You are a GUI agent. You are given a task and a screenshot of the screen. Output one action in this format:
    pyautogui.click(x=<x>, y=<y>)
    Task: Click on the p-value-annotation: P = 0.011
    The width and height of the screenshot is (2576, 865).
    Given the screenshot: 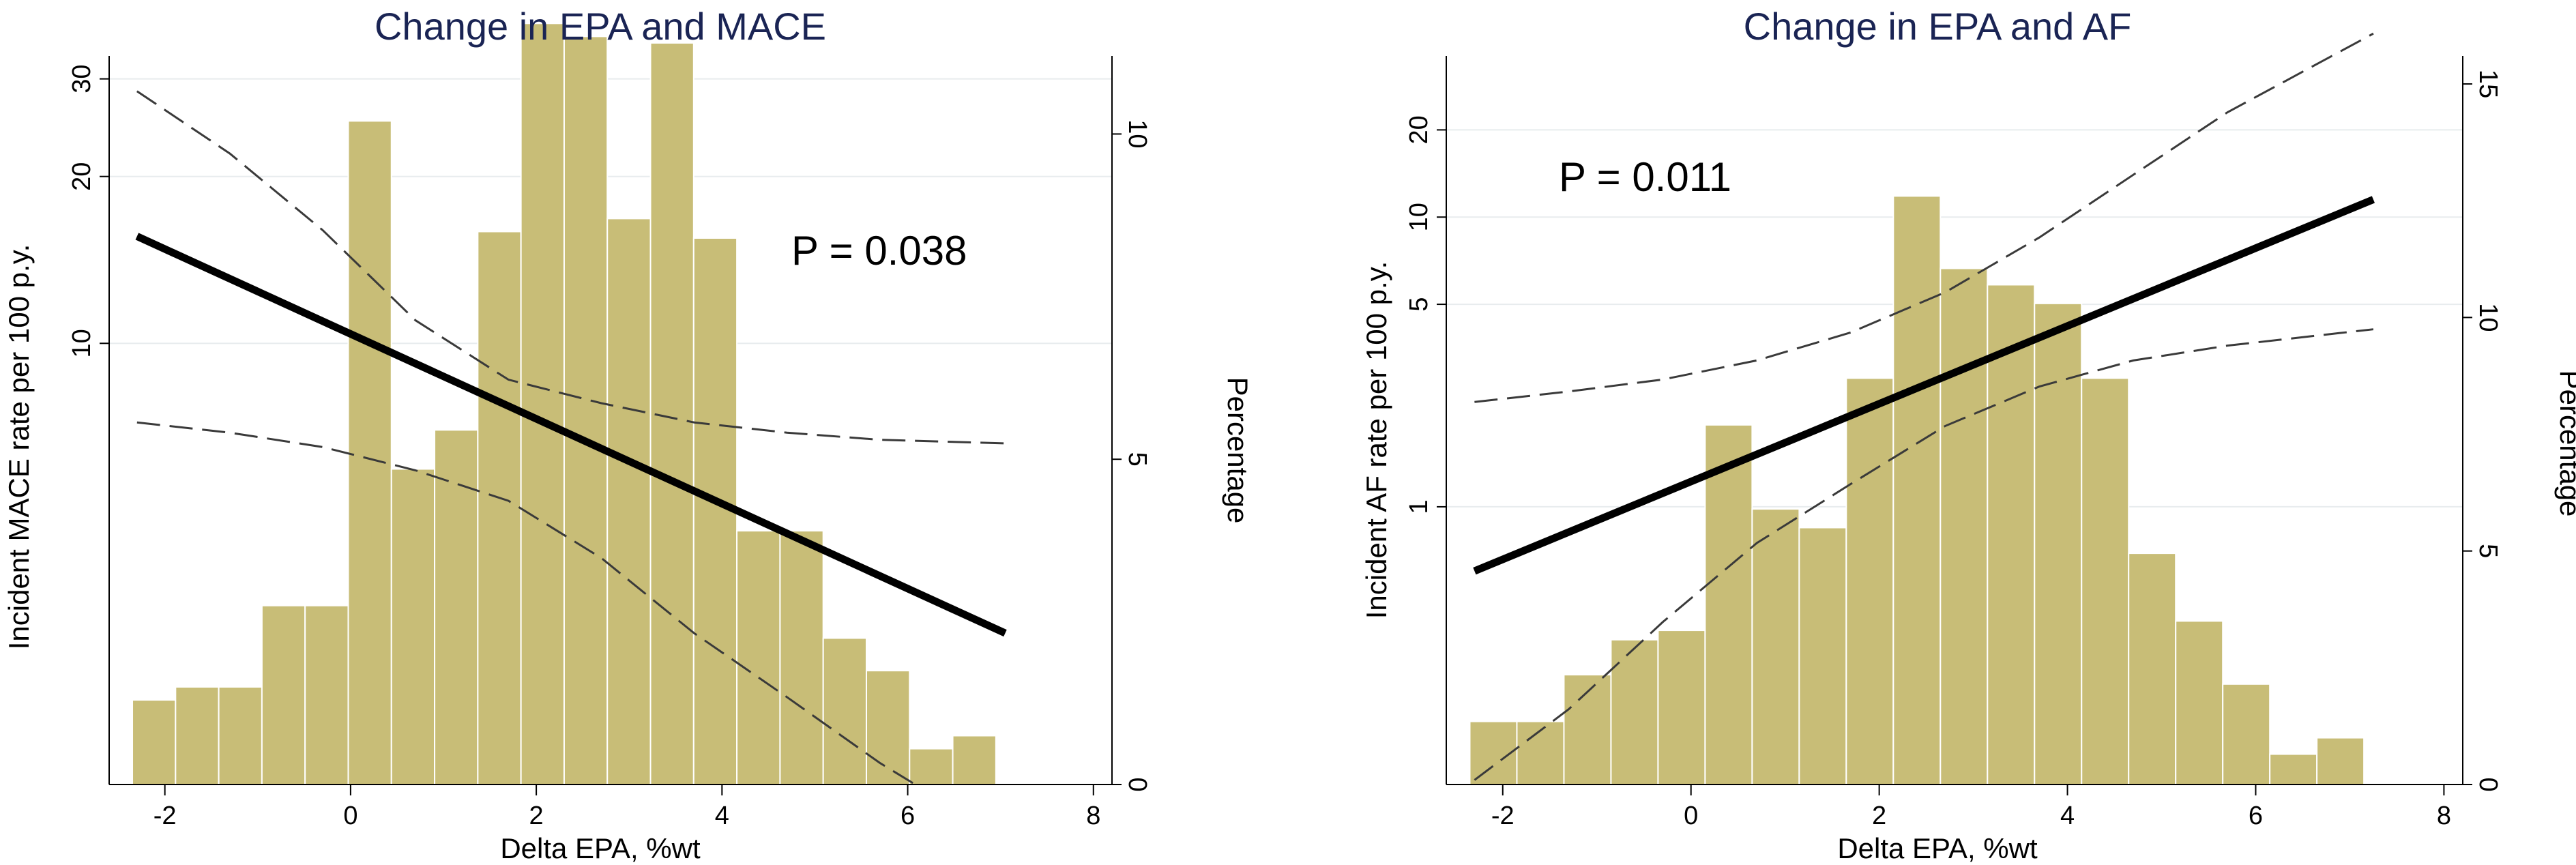 What is the action you would take?
    pyautogui.click(x=1645, y=177)
    